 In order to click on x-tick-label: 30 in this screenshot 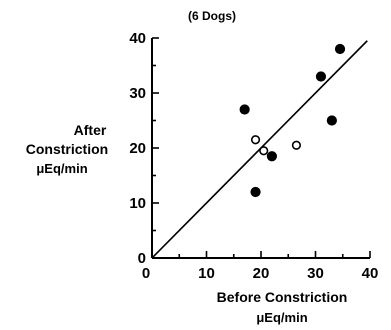, I will do `click(315, 273)`.